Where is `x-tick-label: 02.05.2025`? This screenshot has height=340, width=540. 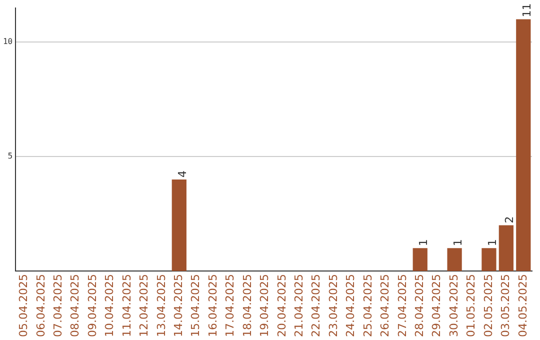 x-tick-label: 02.05.2025 is located at coordinates (488, 306).